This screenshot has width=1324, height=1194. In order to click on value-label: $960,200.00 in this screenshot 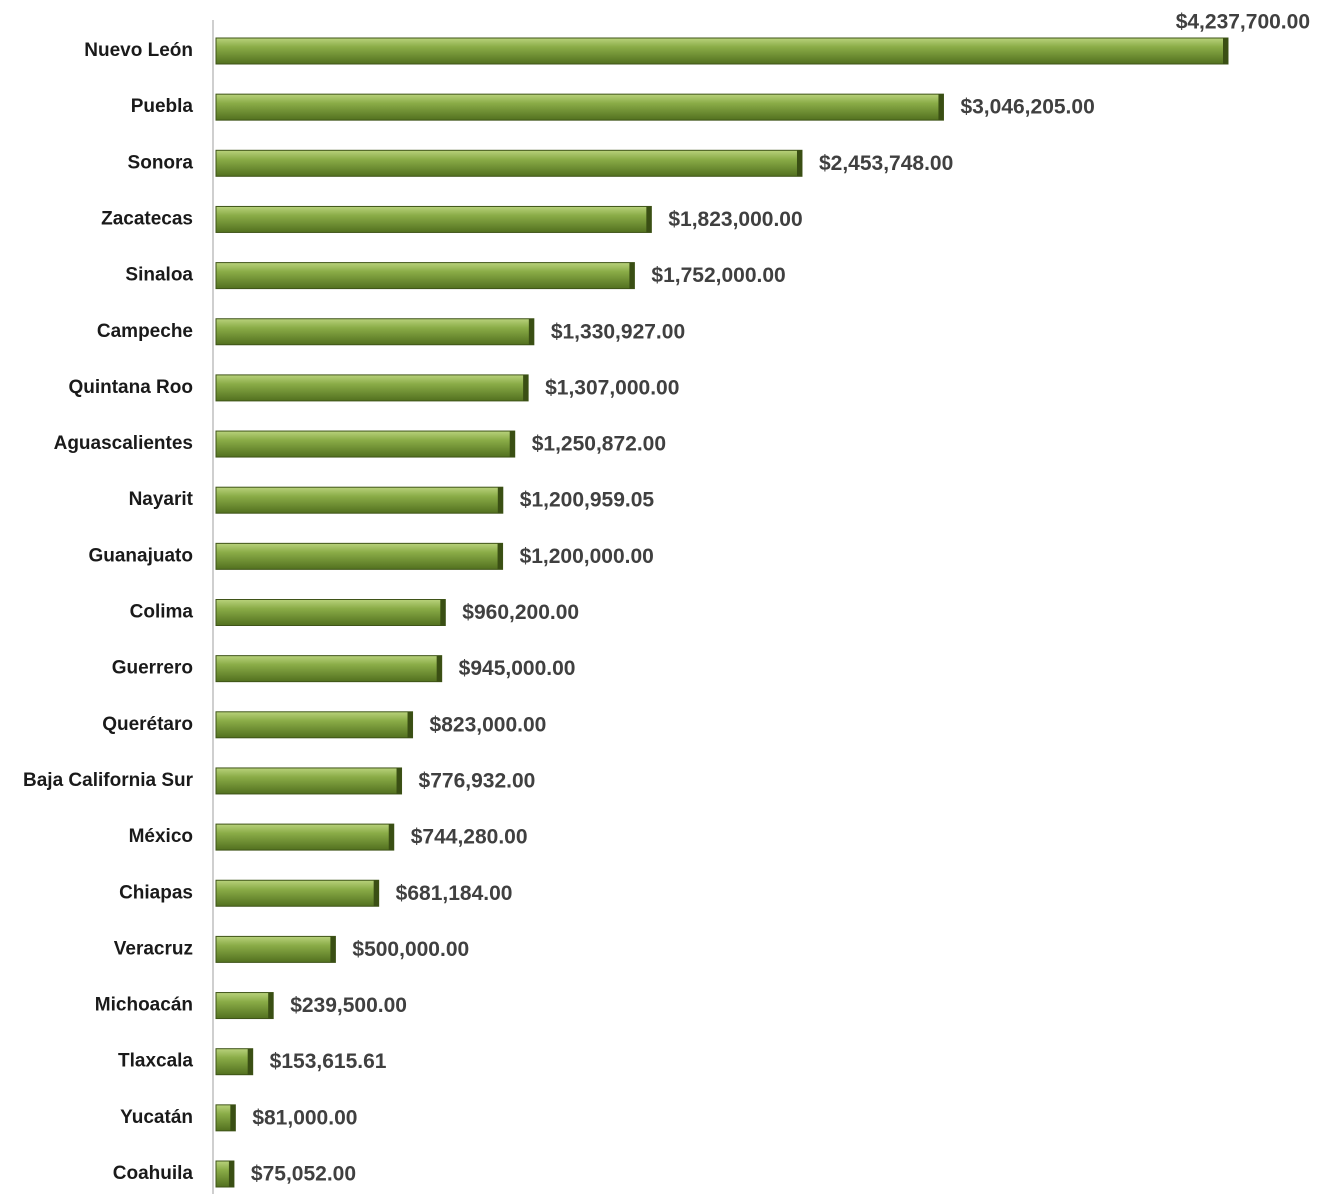, I will do `click(520, 612)`.